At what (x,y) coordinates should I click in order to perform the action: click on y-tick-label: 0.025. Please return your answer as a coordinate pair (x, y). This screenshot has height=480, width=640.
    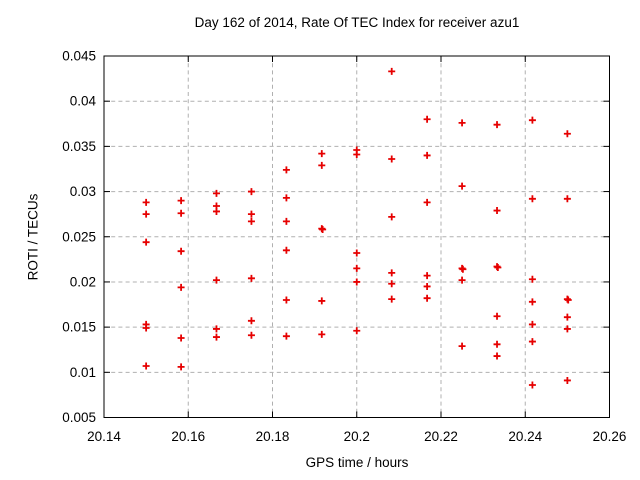
    Looking at the image, I should click on (79, 236).